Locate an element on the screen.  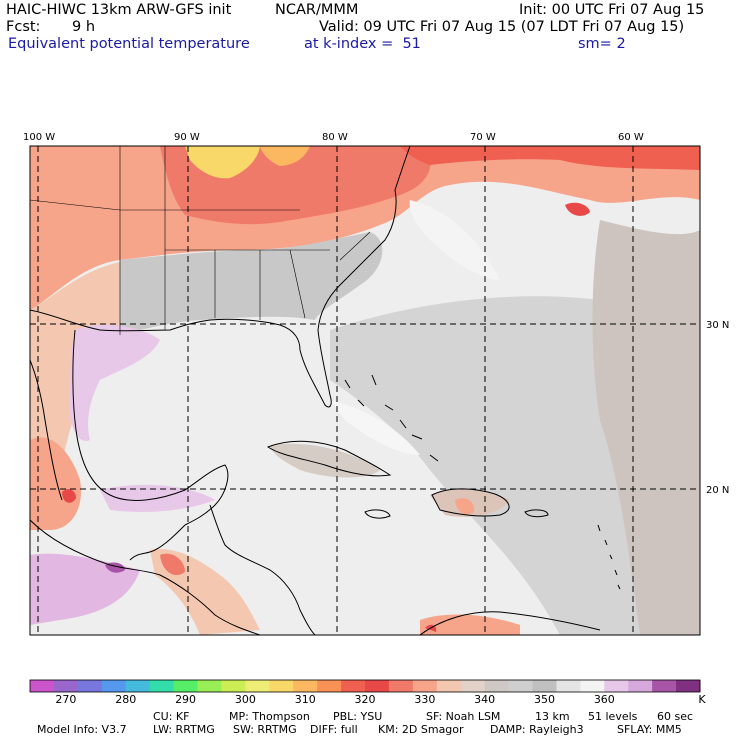
colorbar-tick-label: 330 is located at coordinates (425, 699).